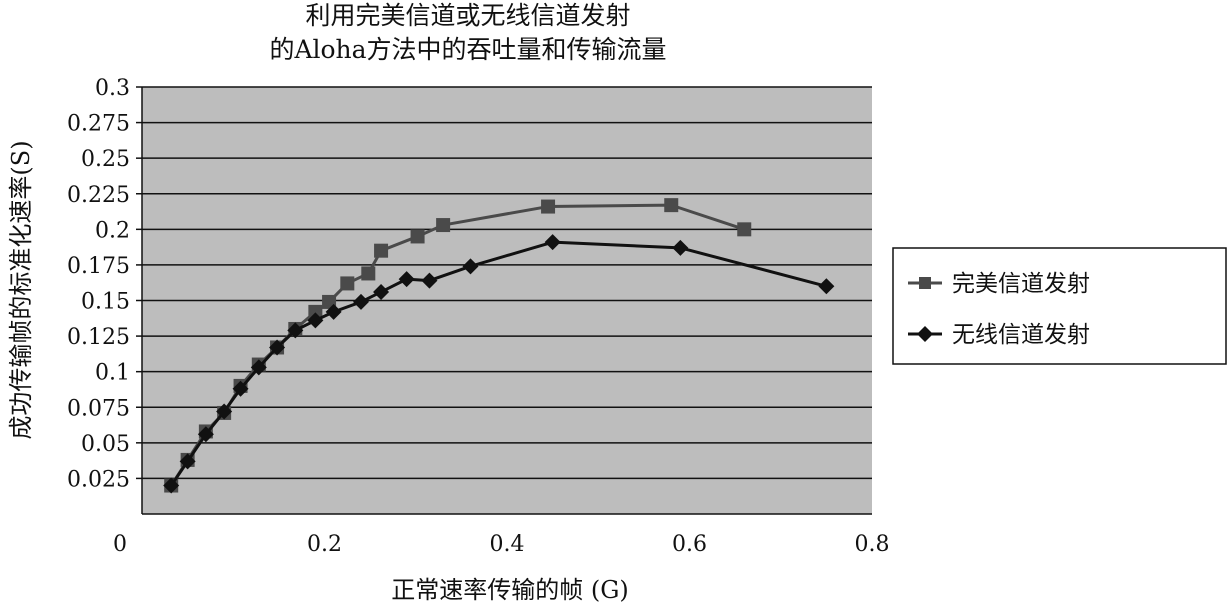 The height and width of the screenshot is (611, 1229). Describe the element at coordinates (507, 544) in the screenshot. I see `x-tick-label: 0.4` at that location.